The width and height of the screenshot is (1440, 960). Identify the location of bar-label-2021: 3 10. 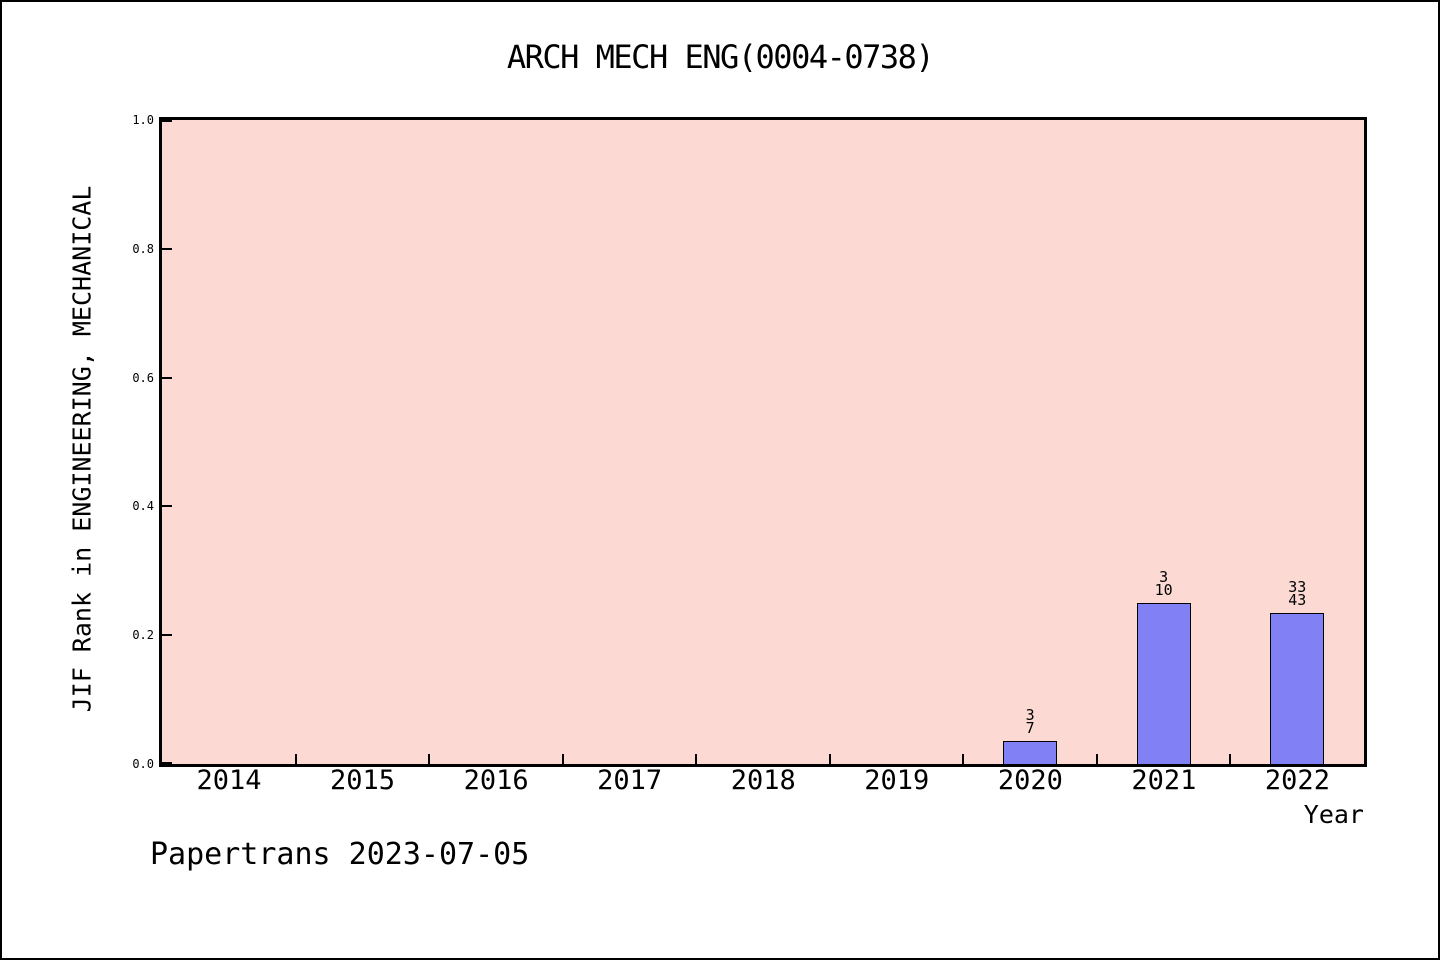
(1164, 583).